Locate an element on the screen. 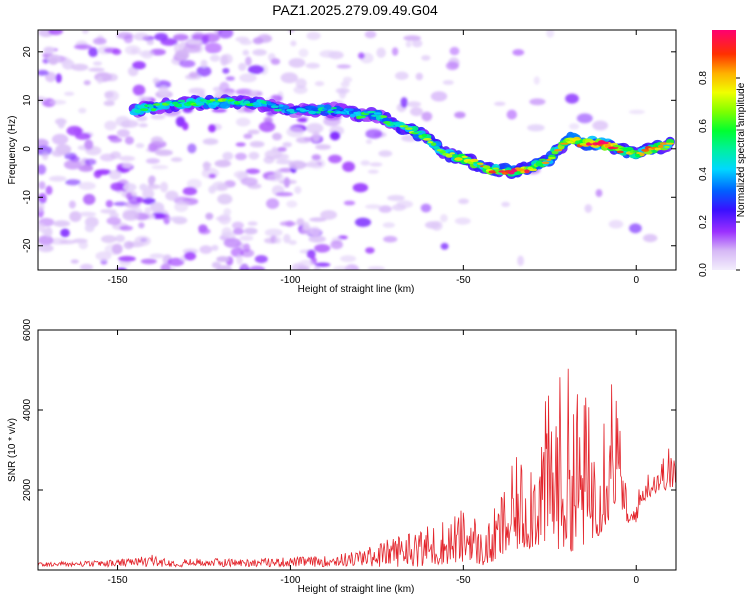 This screenshot has height=605, width=750. spectrogram-x-label: Height of straight line (km) is located at coordinates (356, 289).